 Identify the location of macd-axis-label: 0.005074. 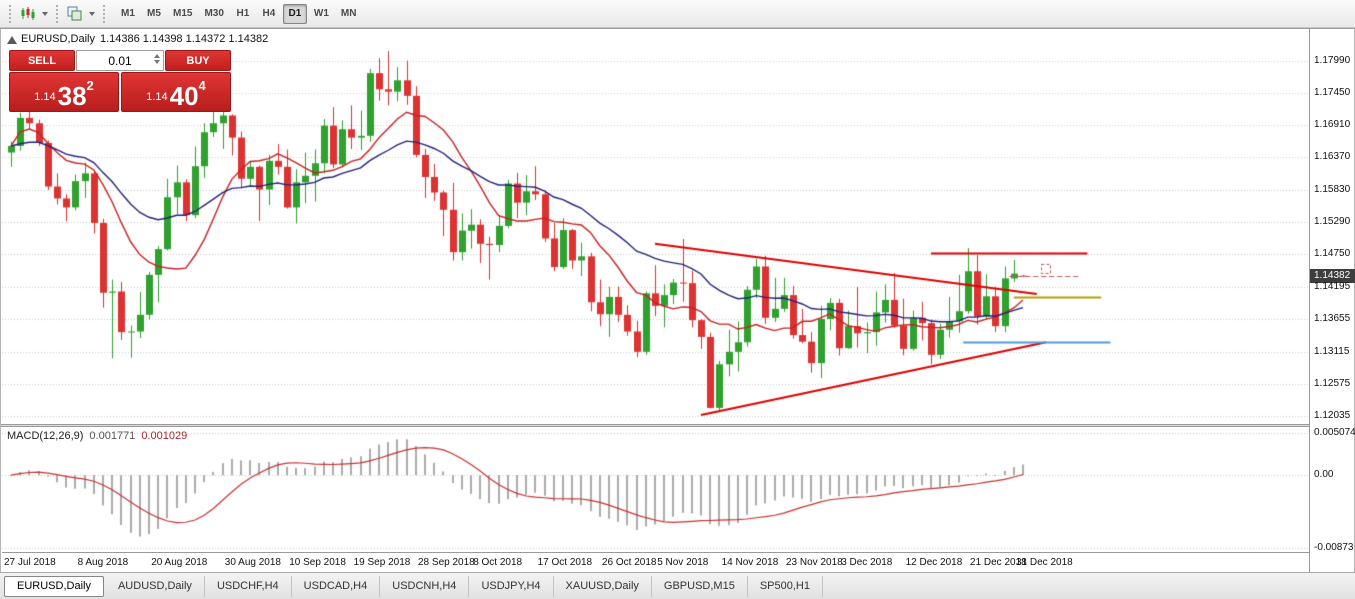
(1334, 433).